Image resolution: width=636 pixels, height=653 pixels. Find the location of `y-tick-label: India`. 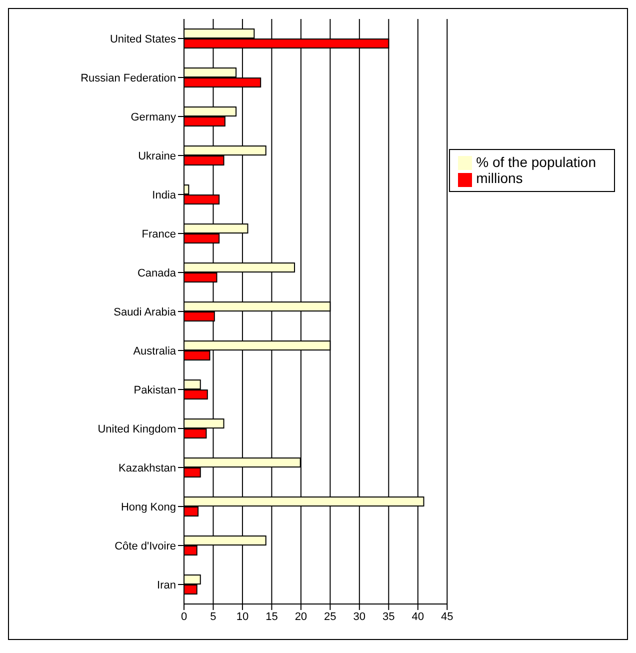

y-tick-label: India is located at coordinates (164, 195).